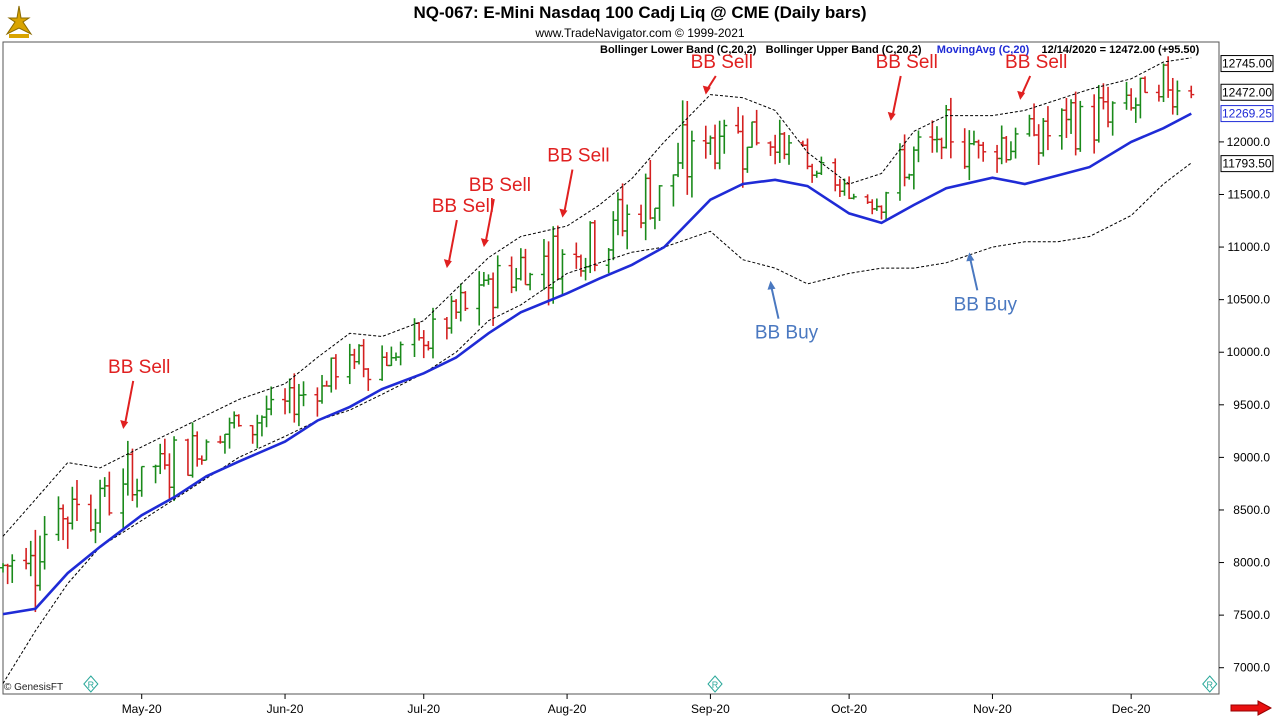 Image resolution: width=1280 pixels, height=720 pixels. What do you see at coordinates (710, 709) in the screenshot?
I see `x-tick-label: Sep-20` at bounding box center [710, 709].